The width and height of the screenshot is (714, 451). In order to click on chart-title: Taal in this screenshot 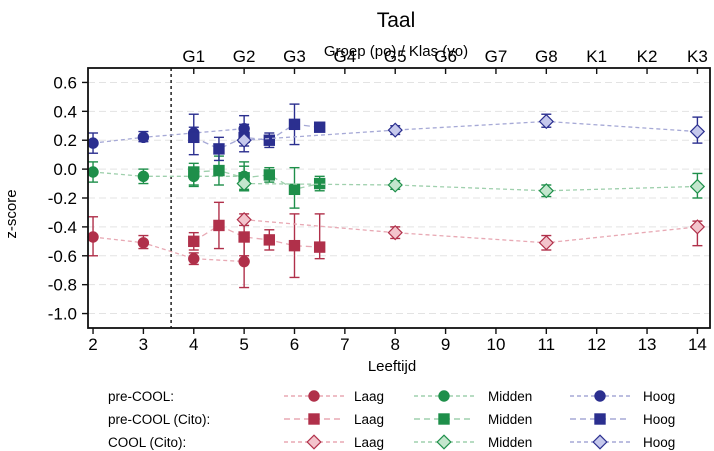, I will do `click(396, 20)`.